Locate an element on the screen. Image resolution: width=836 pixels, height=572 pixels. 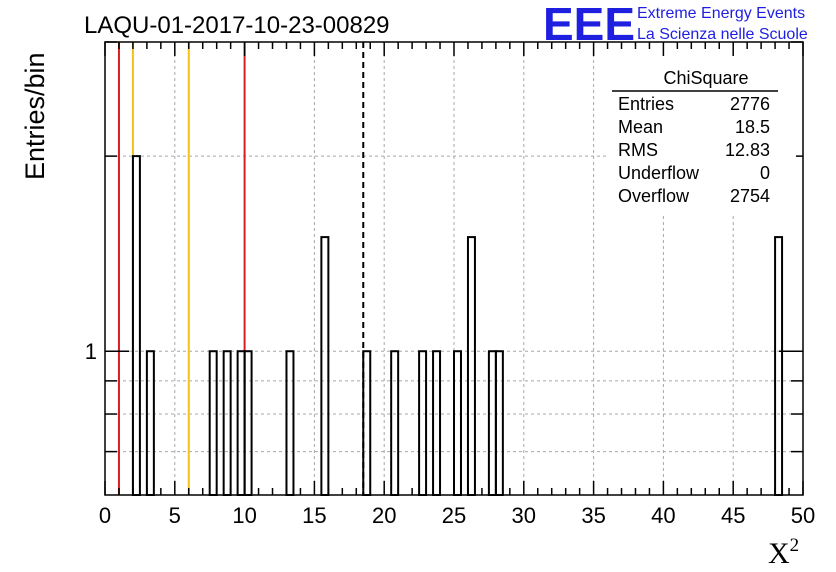
stats-box-background is located at coordinates (702, 135).